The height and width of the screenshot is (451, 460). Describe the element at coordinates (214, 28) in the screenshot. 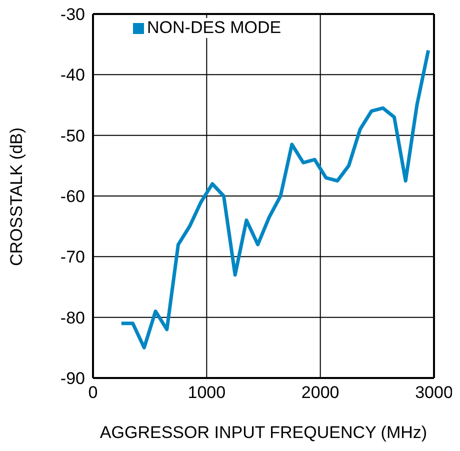

I see `legend-label: NON-DES MODE` at that location.